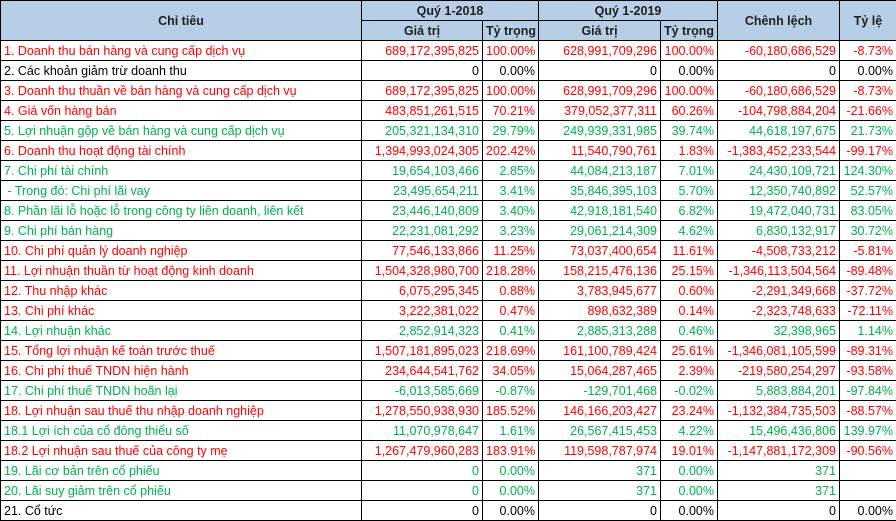  What do you see at coordinates (422, 410) in the screenshot?
I see `value-2018-cell: 1,278,550,938,930` at bounding box center [422, 410].